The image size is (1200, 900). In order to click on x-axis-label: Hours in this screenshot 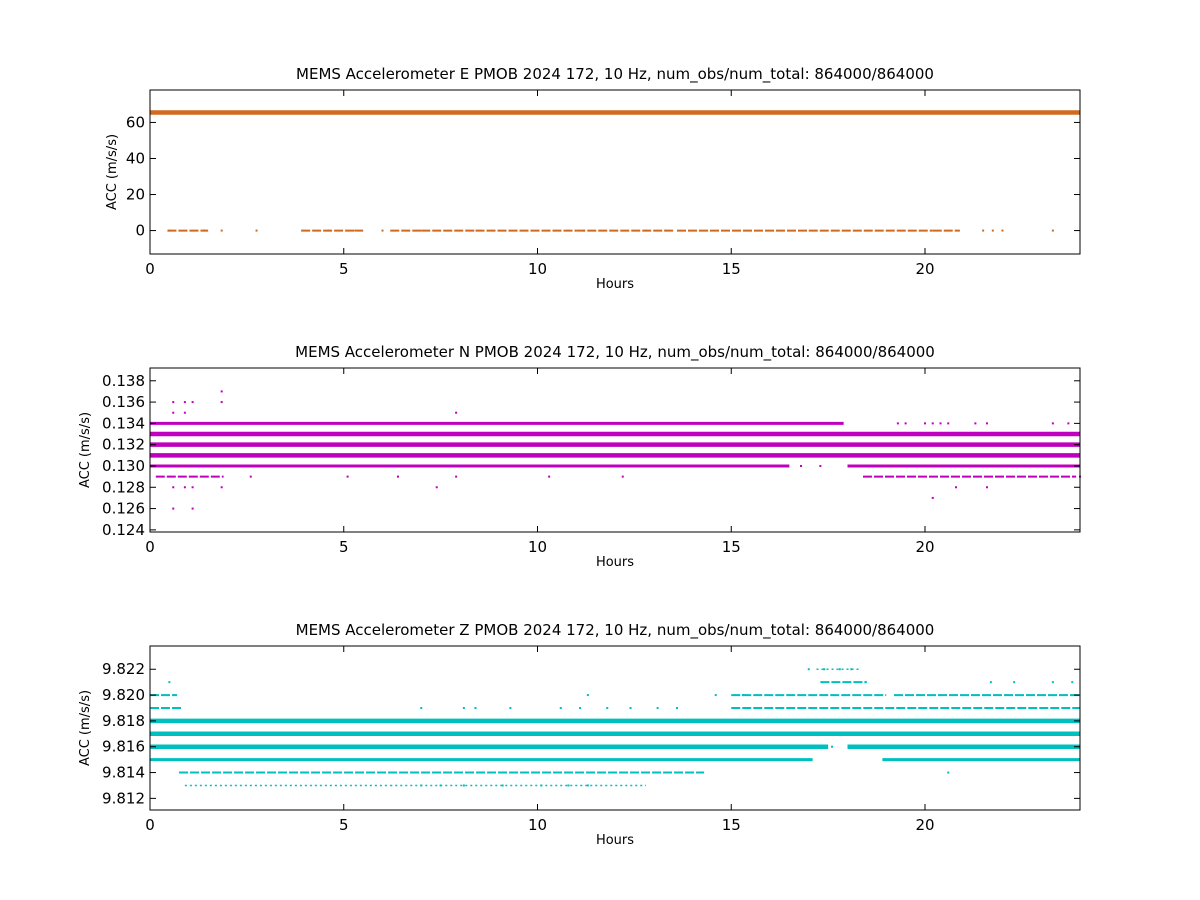, I will do `click(615, 840)`.